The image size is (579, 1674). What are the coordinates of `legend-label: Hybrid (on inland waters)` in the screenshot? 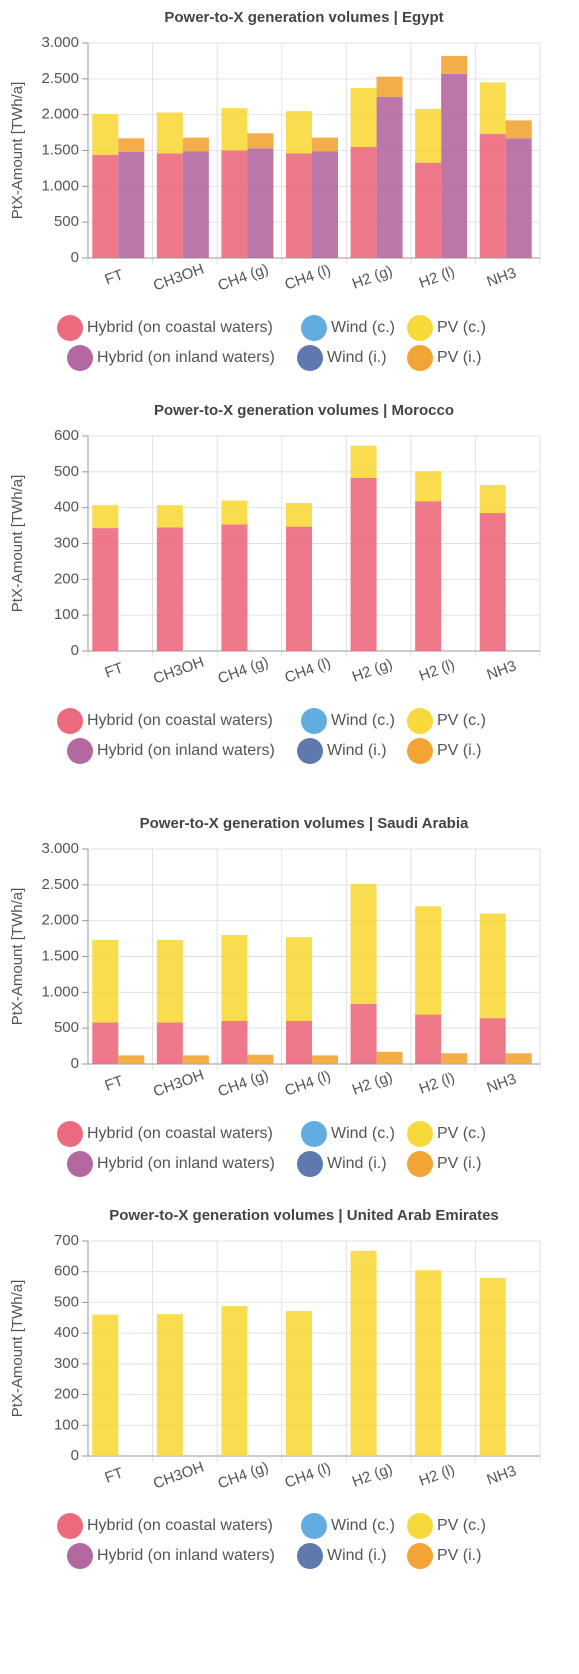 It's located at (186, 1163).